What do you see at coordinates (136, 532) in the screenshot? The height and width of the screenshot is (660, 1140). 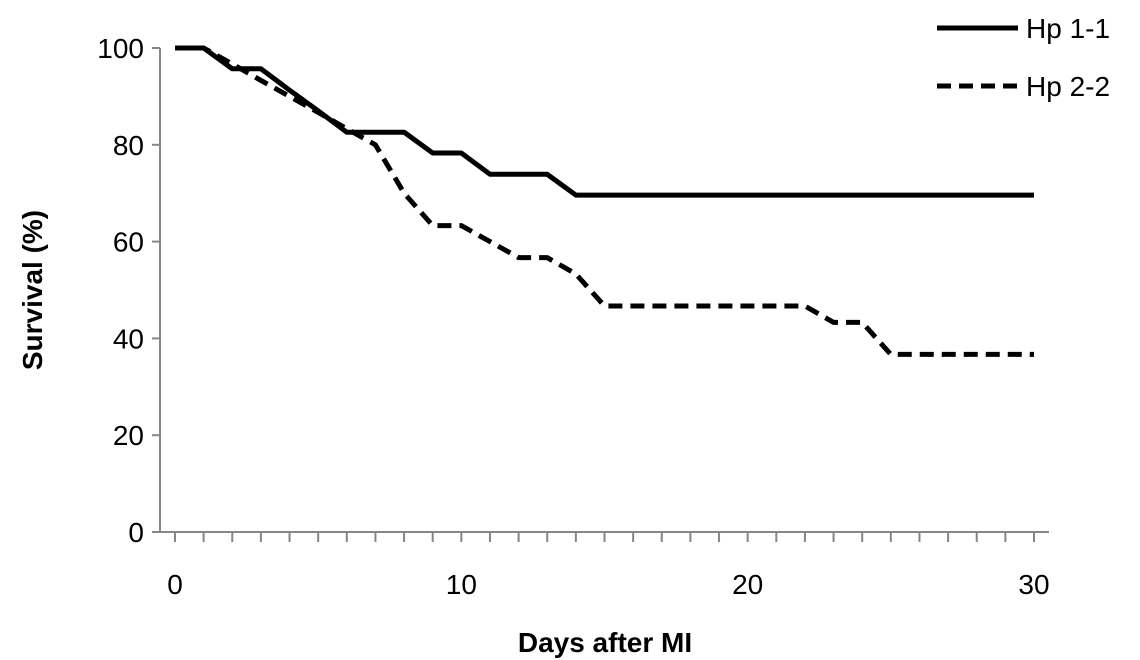 I see `y-tick-label: 0` at bounding box center [136, 532].